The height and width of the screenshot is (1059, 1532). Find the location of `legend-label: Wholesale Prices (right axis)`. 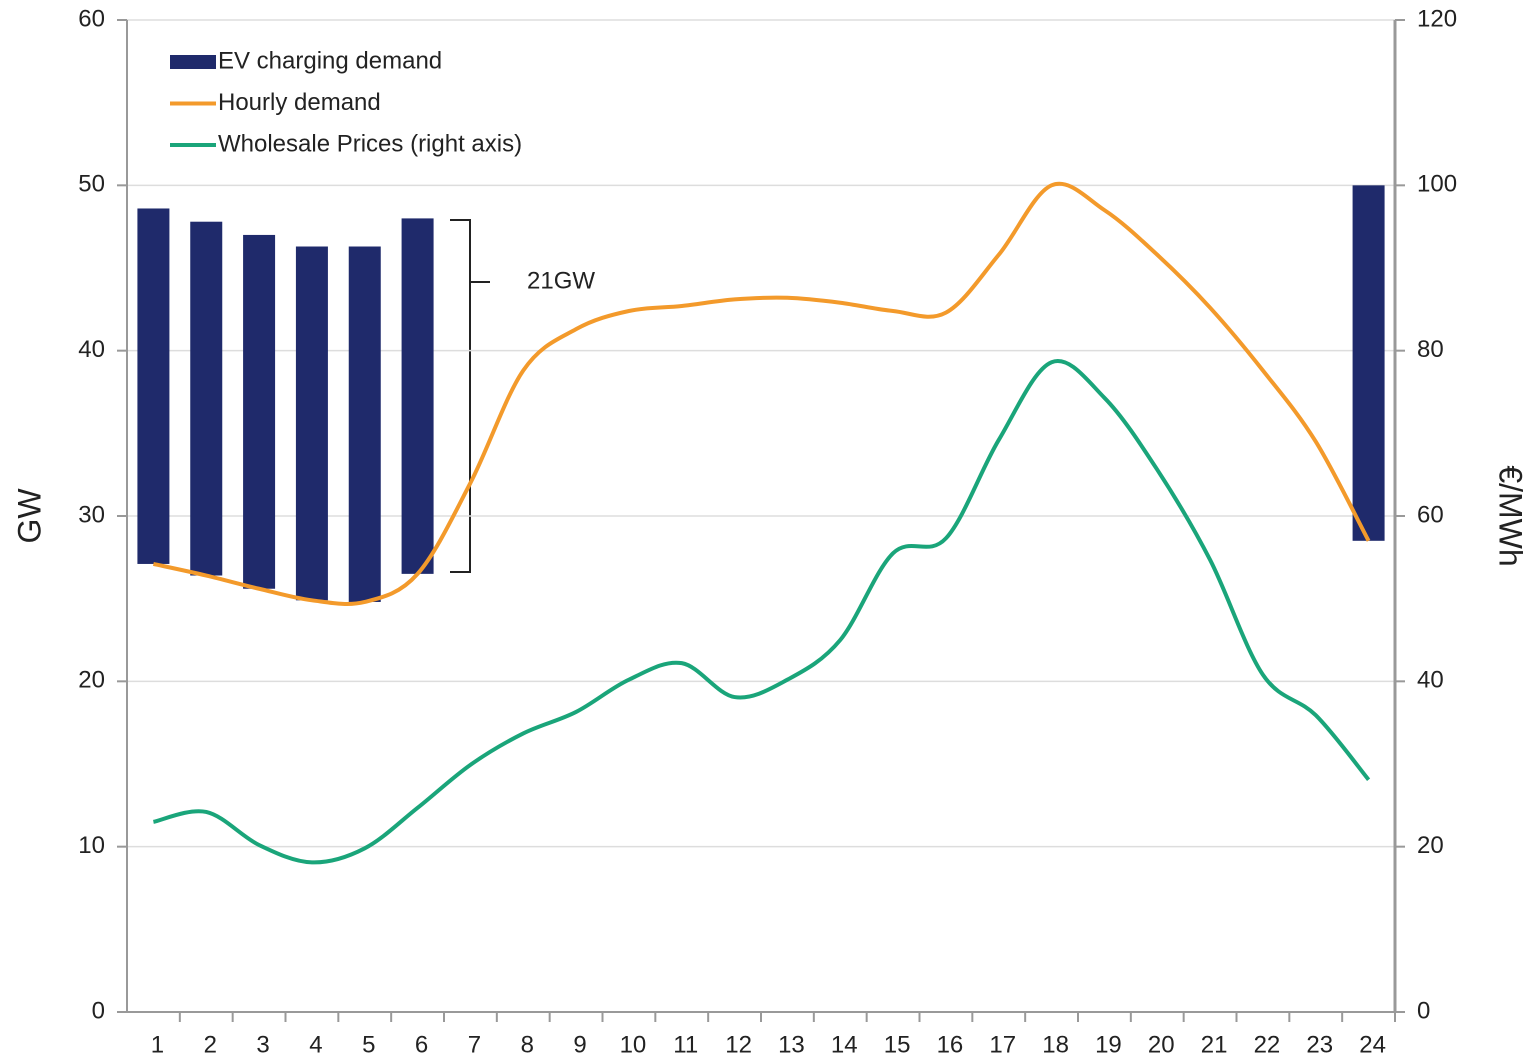

legend-label: Wholesale Prices (right axis) is located at coordinates (370, 143).